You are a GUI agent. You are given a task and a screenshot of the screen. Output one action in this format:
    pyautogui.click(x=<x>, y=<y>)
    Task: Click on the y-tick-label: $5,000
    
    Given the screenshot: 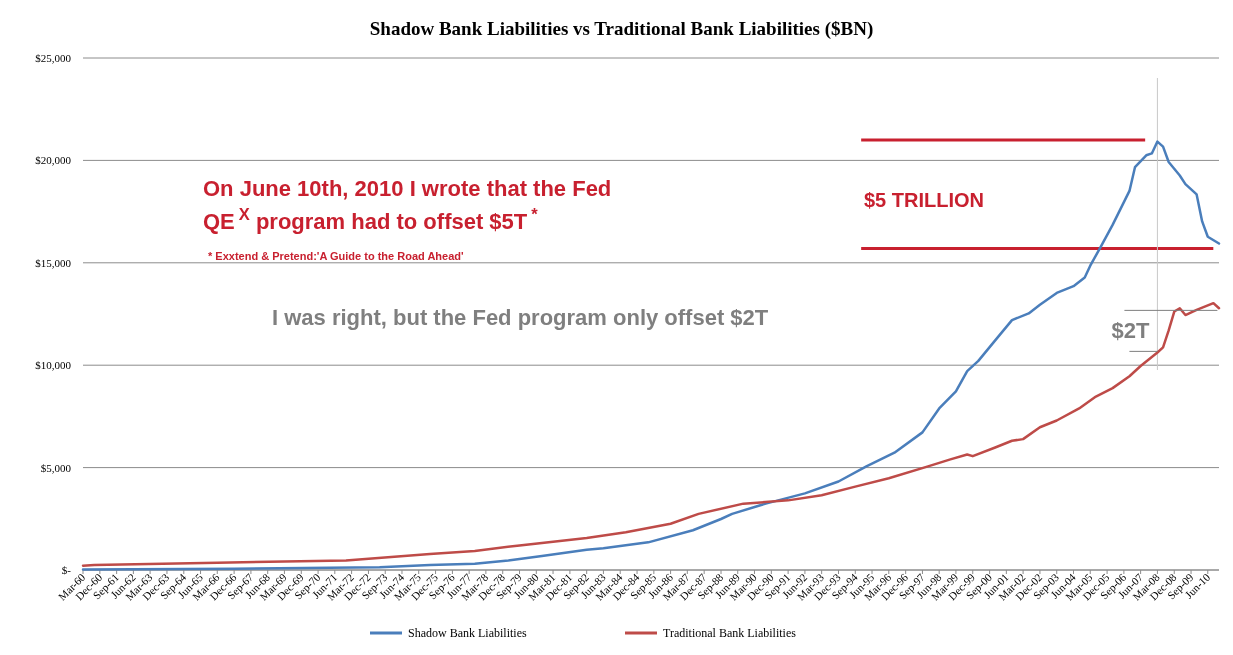 What is the action you would take?
    pyautogui.click(x=56, y=467)
    